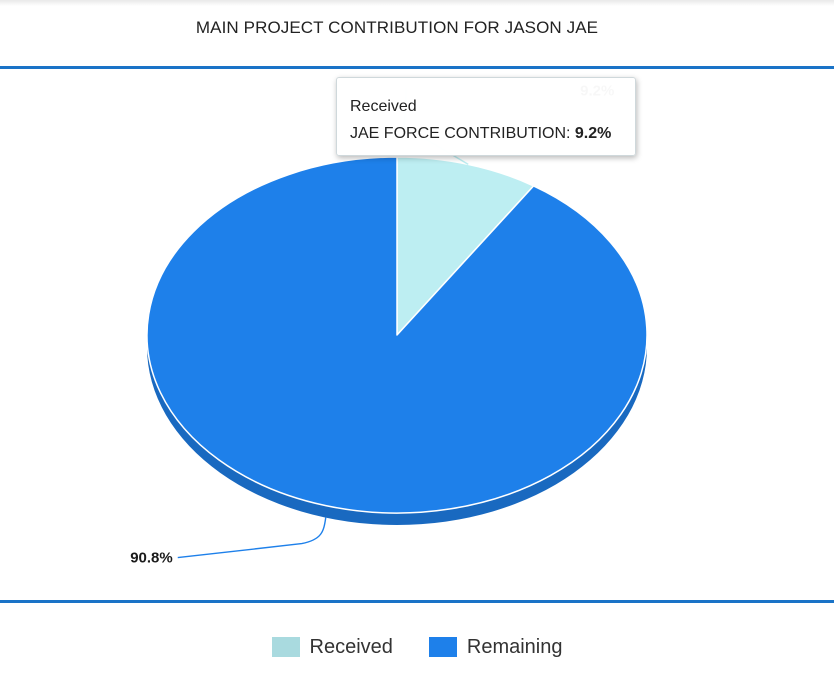 The width and height of the screenshot is (834, 691). What do you see at coordinates (397, 27) in the screenshot?
I see `chart-title: MAIN PROJECT CONTRIBUTION FOR JASON JAE` at bounding box center [397, 27].